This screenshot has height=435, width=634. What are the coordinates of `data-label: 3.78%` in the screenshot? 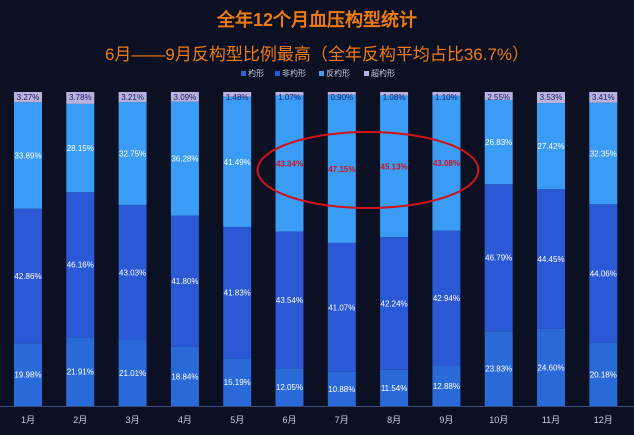 It's located at (80, 97).